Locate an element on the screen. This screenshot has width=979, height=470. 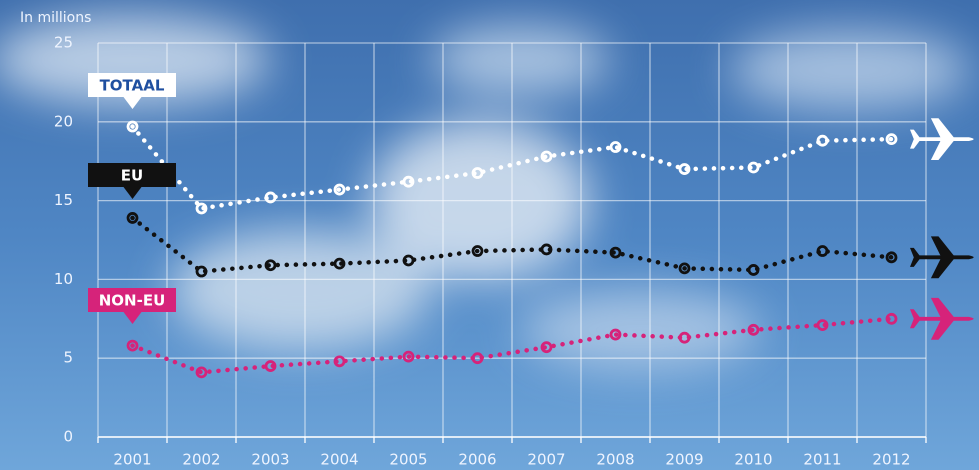
x-tick-label: 2012 is located at coordinates (891, 460).